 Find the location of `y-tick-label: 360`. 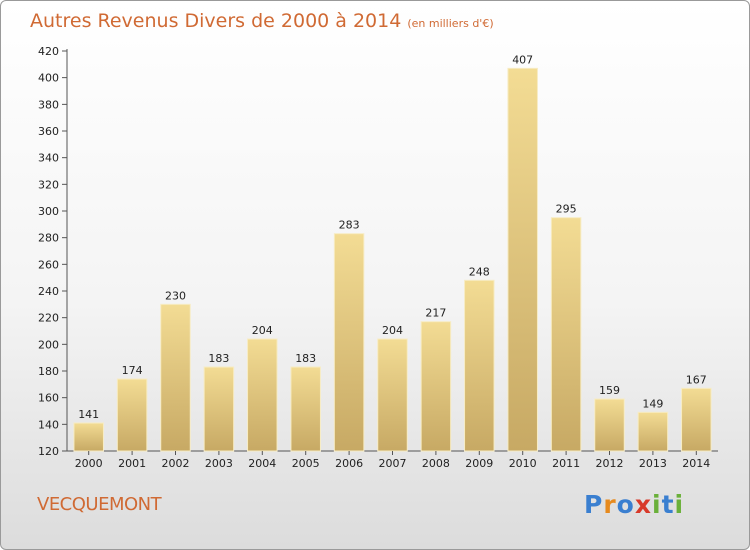

y-tick-label: 360 is located at coordinates (48, 131).